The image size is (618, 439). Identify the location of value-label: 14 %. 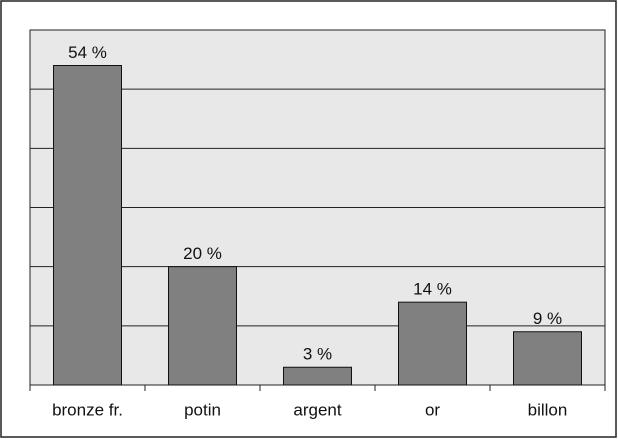
(432, 289).